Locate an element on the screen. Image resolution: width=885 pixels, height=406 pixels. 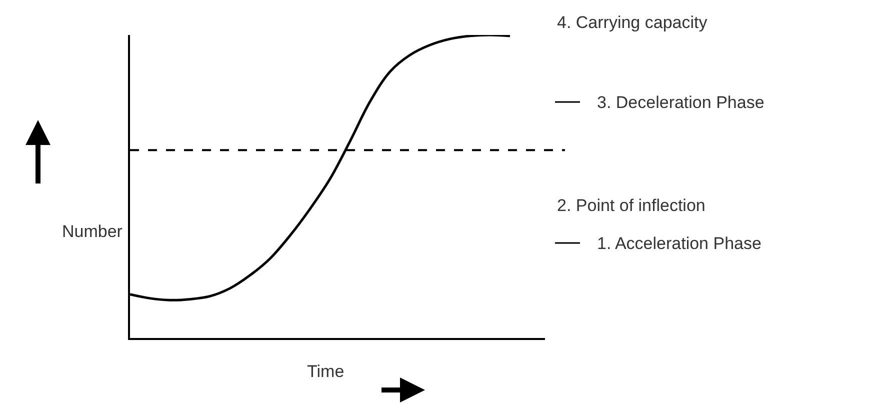
text: 2. Point of inflection is located at coordinates (631, 205).